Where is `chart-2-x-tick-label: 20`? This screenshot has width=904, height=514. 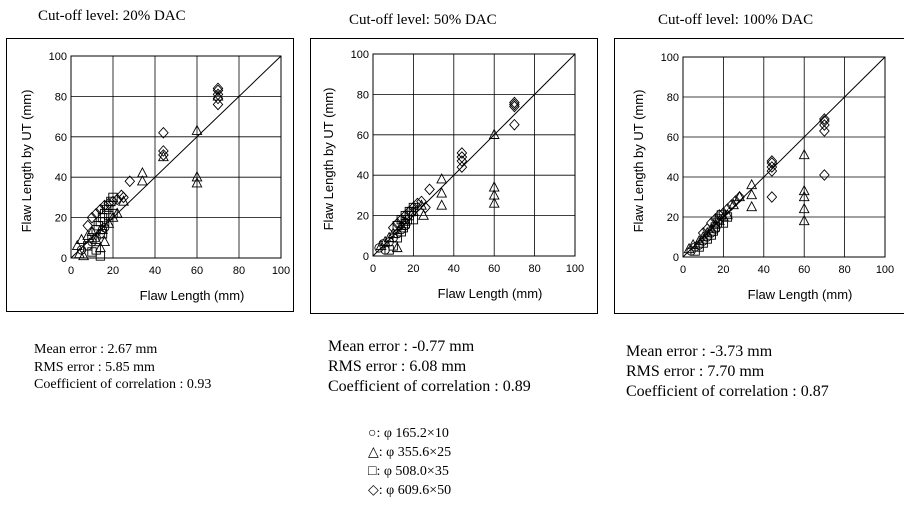 chart-2-x-tick-label: 20 is located at coordinates (413, 269).